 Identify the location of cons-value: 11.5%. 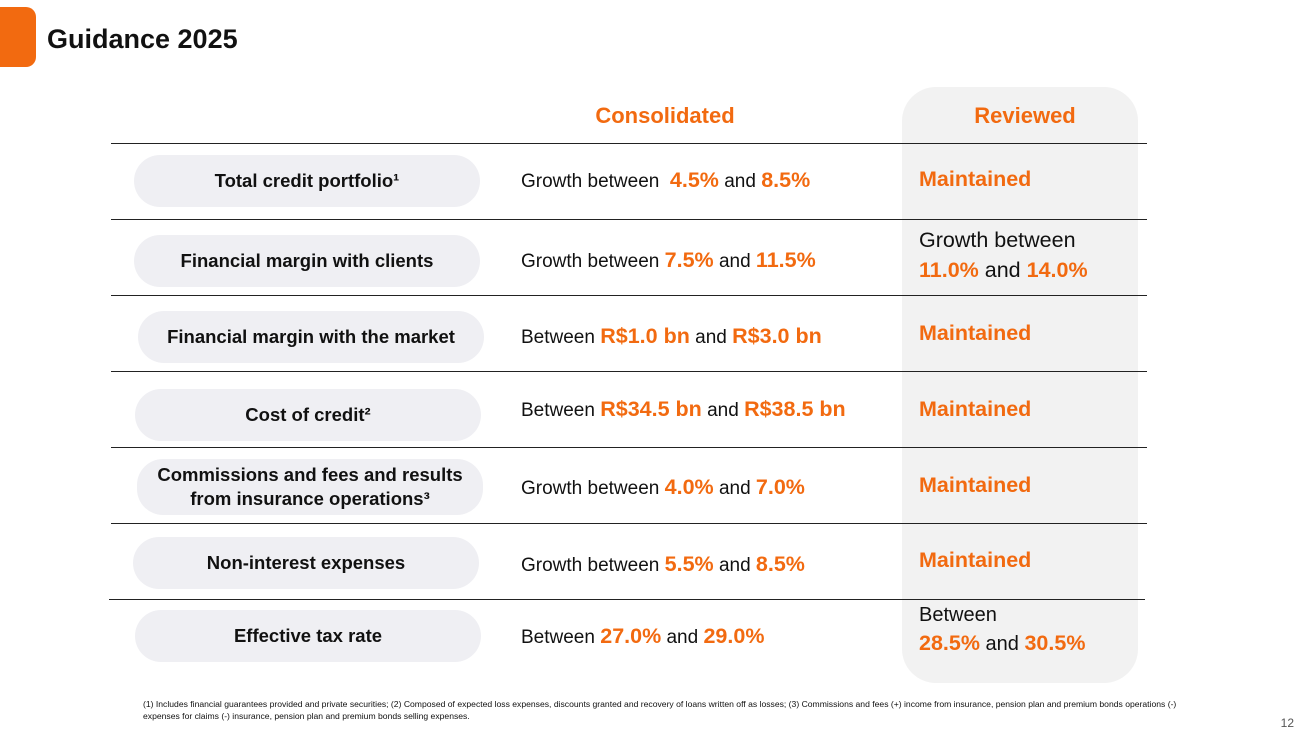
(785, 260).